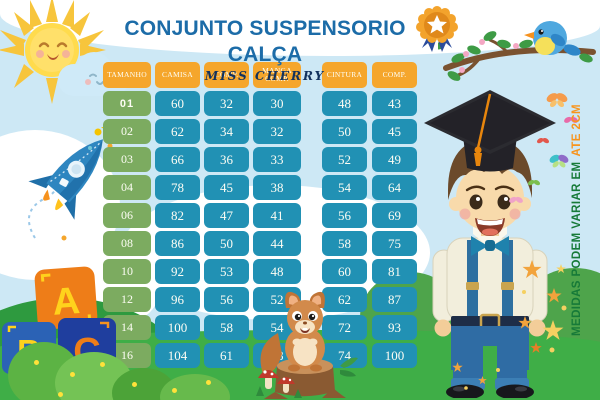  I want to click on size-cell: 08, so click(127, 243).